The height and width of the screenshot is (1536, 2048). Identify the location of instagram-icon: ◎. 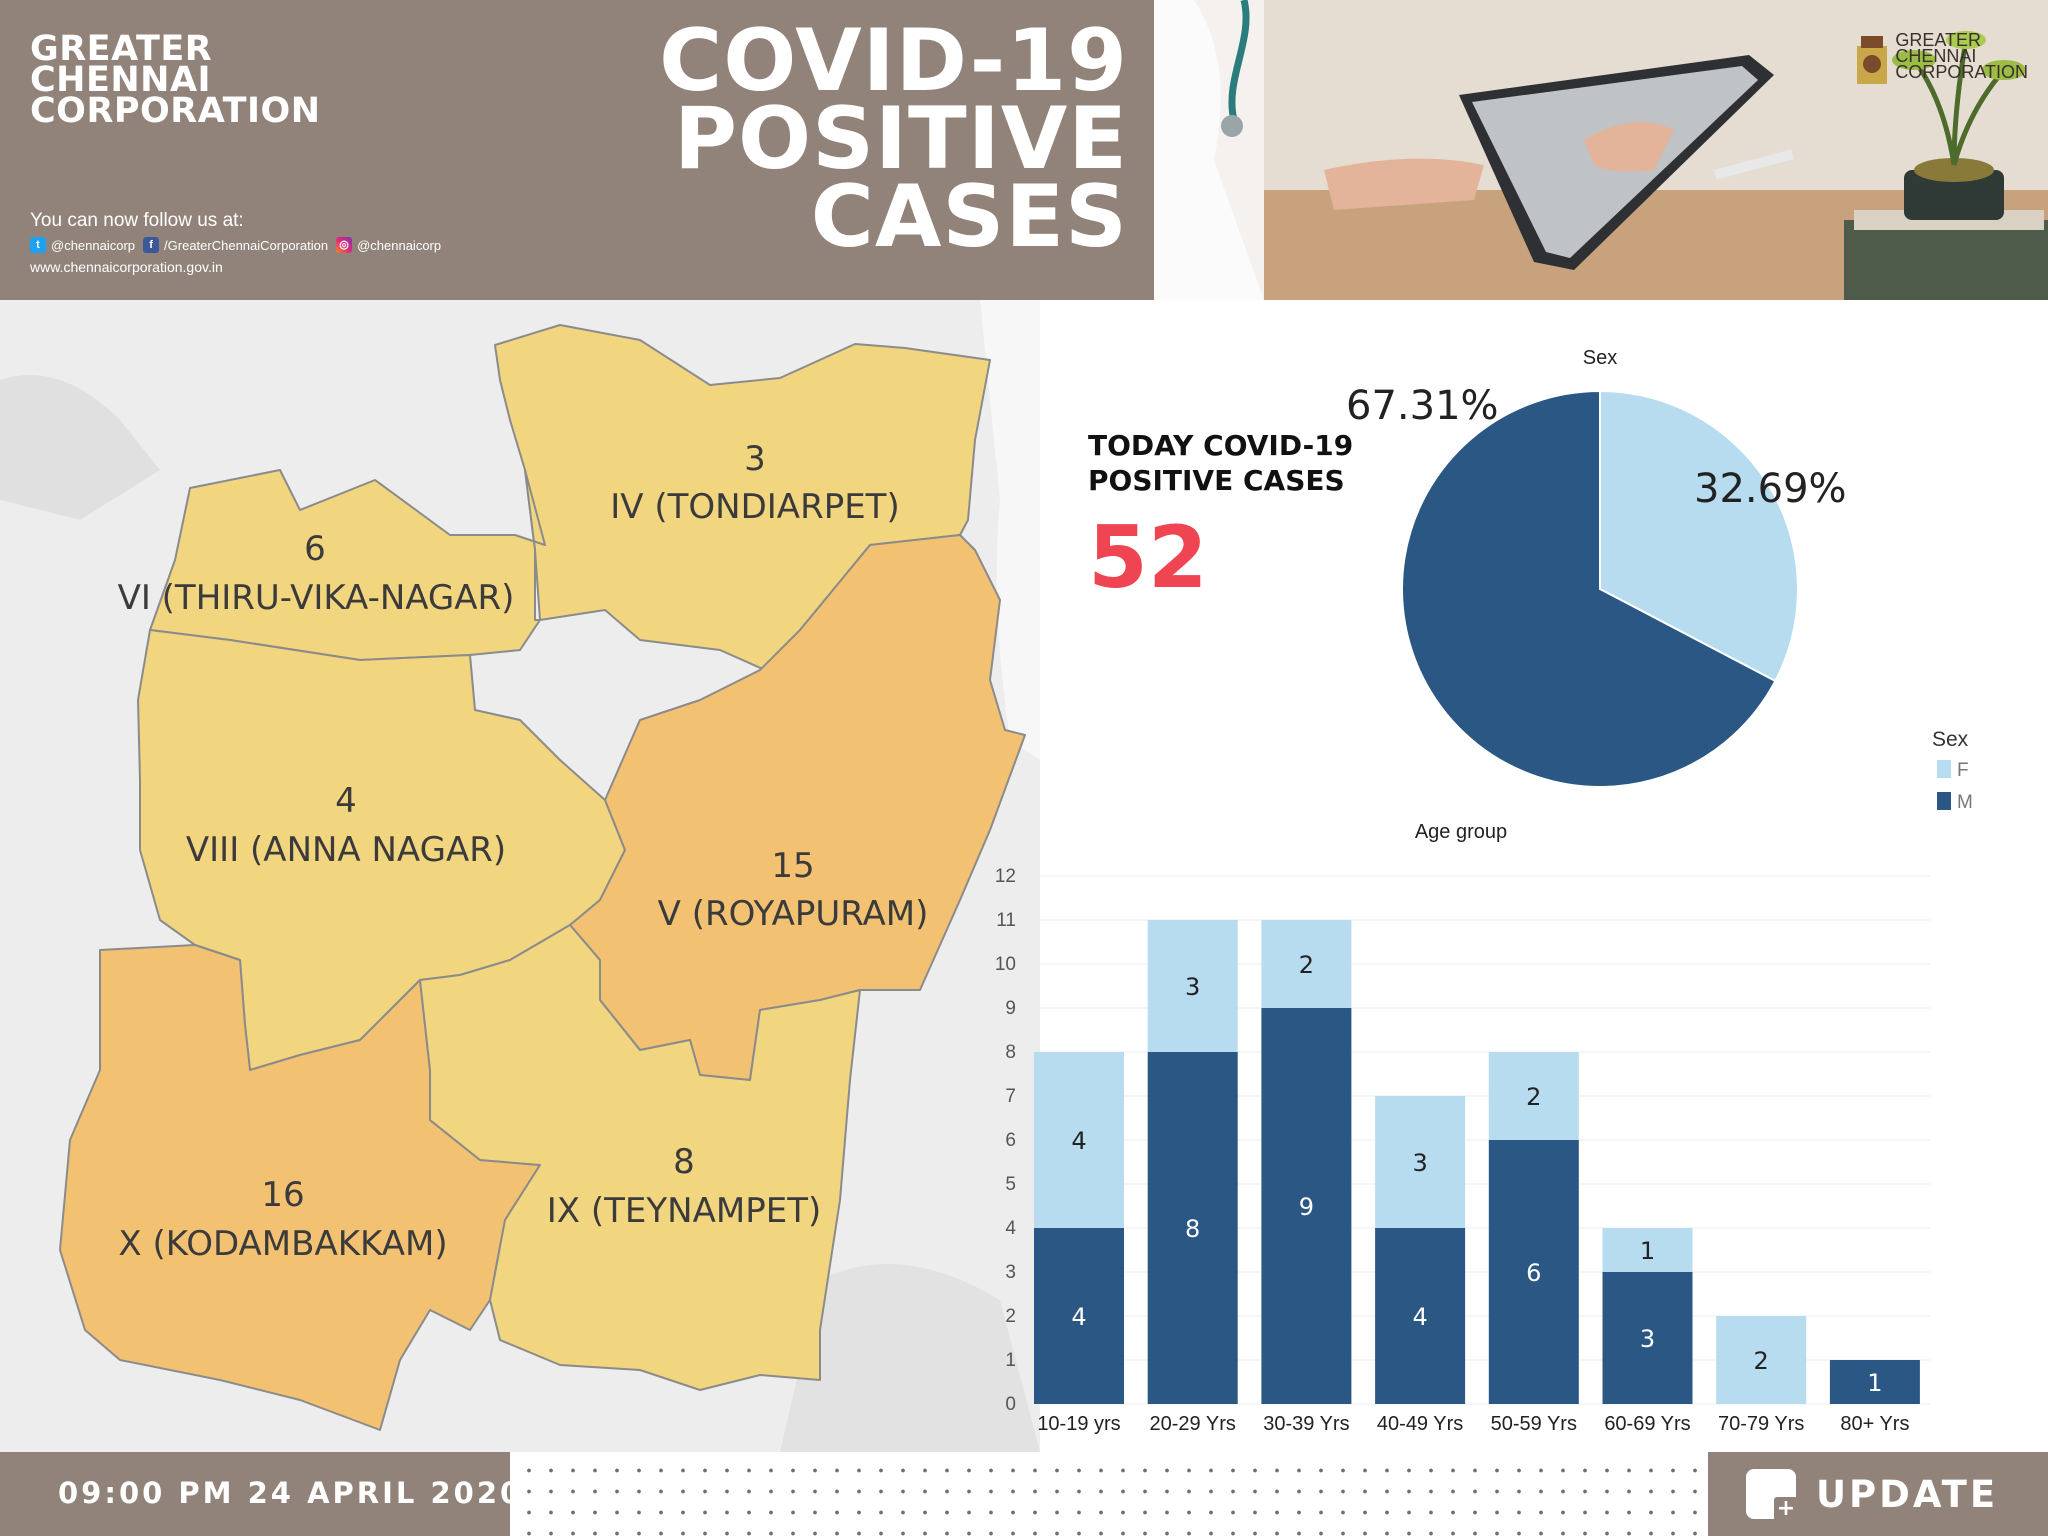
(344, 245).